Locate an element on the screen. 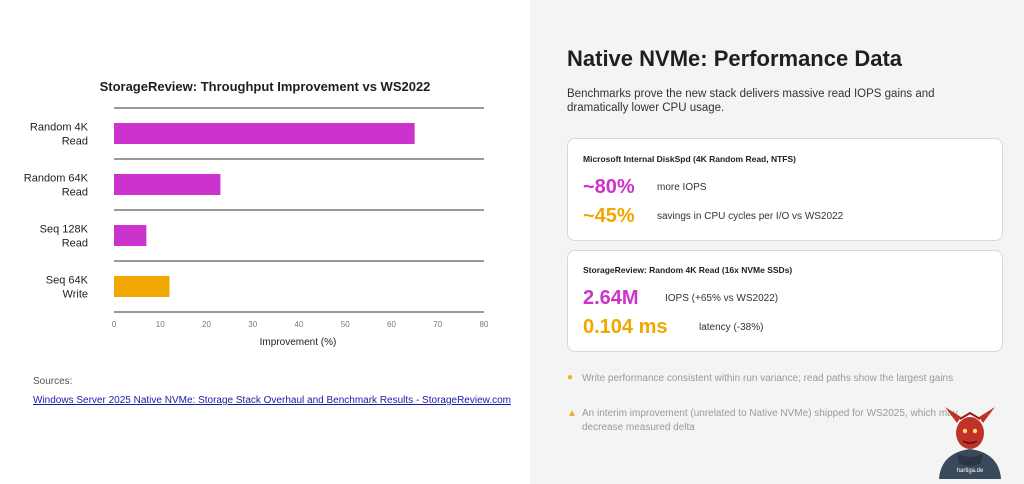 The height and width of the screenshot is (484, 1024). chart-category-label: Seq 128K is located at coordinates (64, 230).